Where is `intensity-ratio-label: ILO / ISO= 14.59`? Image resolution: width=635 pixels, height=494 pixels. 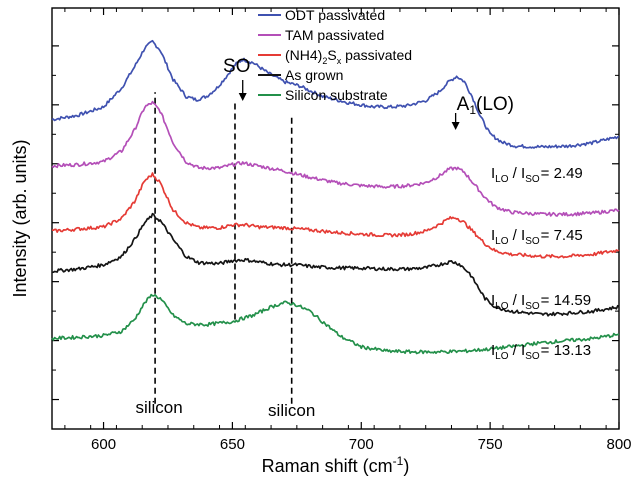 intensity-ratio-label: ILO / ISO= 14.59 is located at coordinates (541, 302).